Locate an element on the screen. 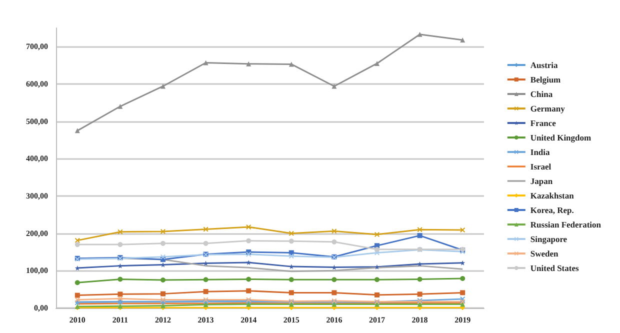 The width and height of the screenshot is (620, 333). x-tick-label: 2013 is located at coordinates (206, 320).